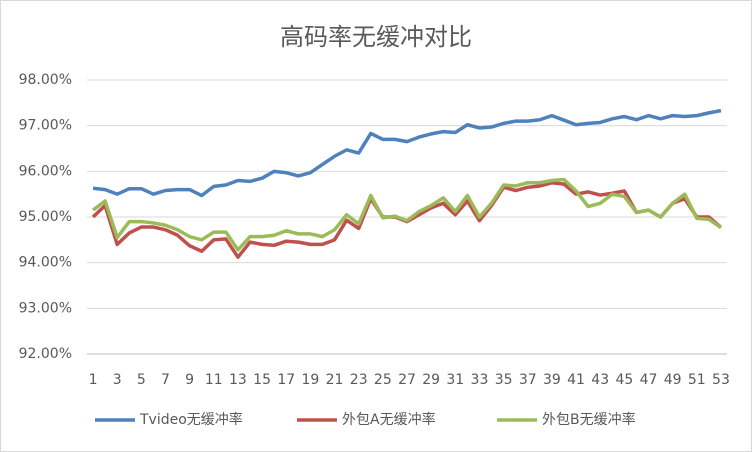 The width and height of the screenshot is (752, 452). I want to click on x-tick-label: 9, so click(189, 380).